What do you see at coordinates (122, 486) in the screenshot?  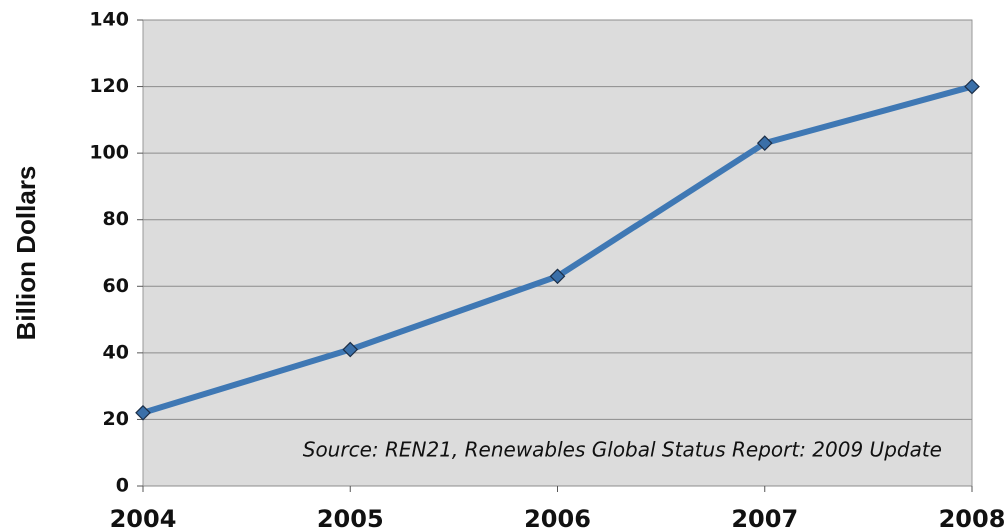 I see `y-tick-label: 0` at bounding box center [122, 486].